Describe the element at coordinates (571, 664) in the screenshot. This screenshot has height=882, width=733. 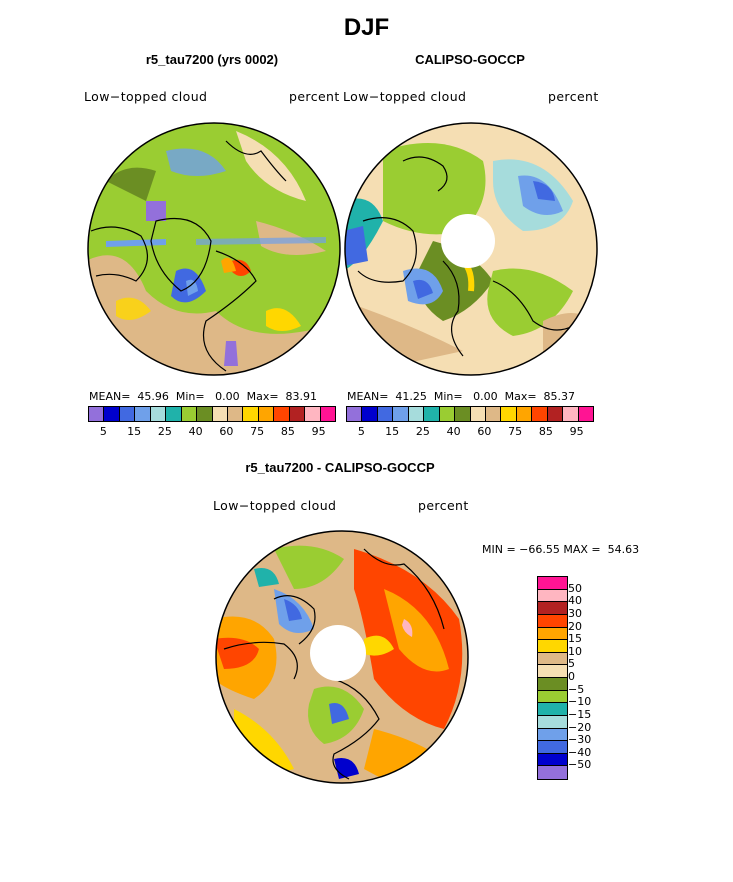
I see `diff-colorbar-tick-label: 5` at that location.